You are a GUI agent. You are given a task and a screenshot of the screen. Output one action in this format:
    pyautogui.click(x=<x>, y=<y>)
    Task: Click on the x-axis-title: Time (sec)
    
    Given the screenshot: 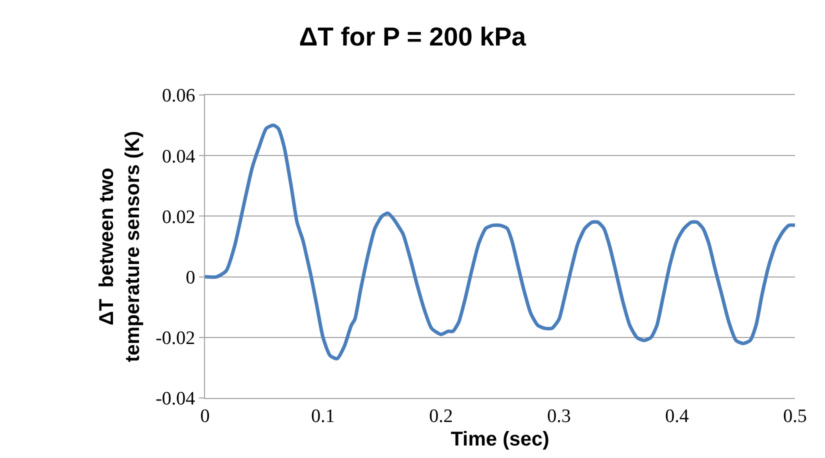 What is the action you would take?
    pyautogui.click(x=500, y=439)
    